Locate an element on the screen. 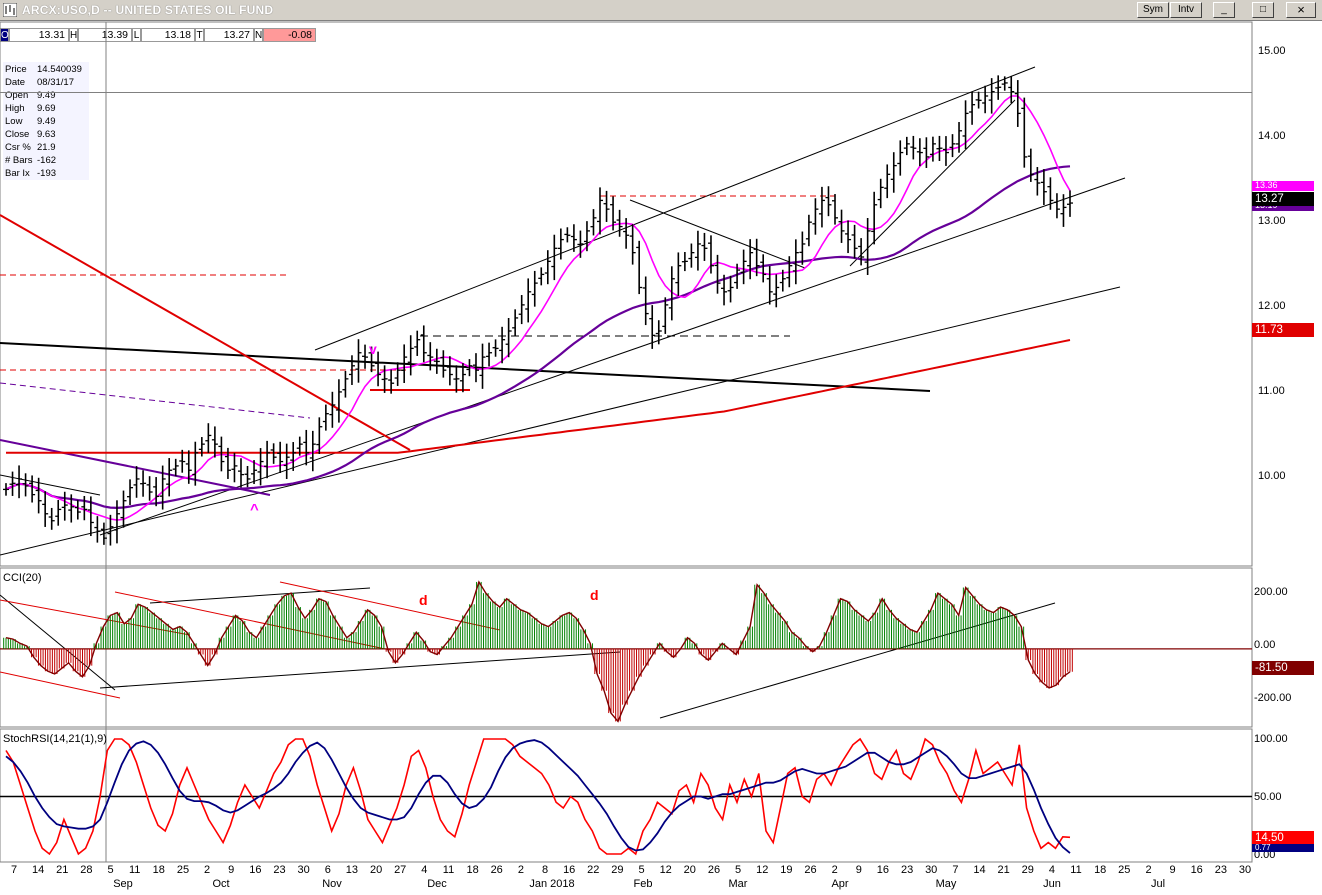 This screenshot has width=1322, height=895. date-tick: 19 is located at coordinates (786, 870).